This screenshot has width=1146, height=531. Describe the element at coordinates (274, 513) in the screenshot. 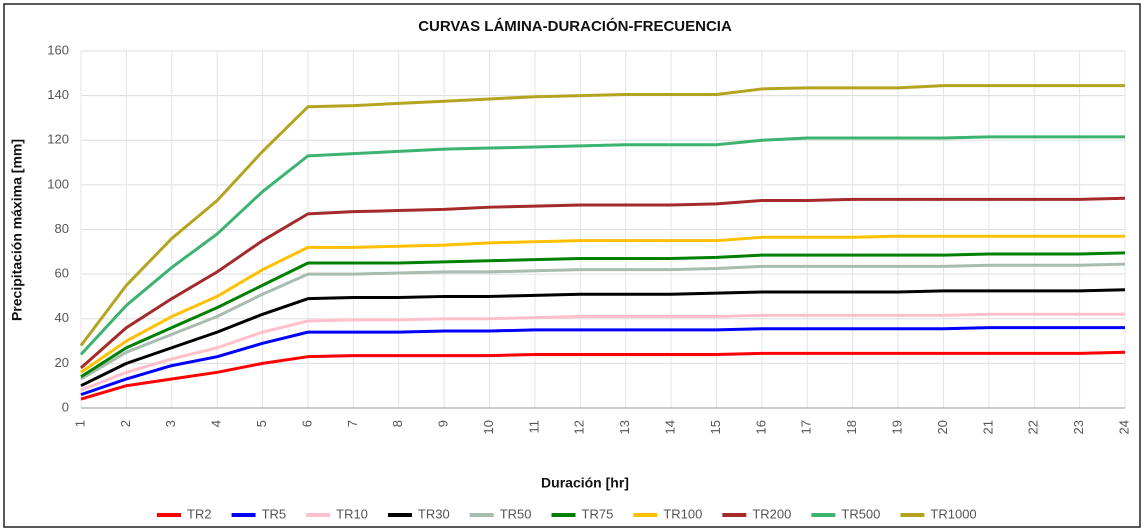

I see `legend-label: TR5` at that location.